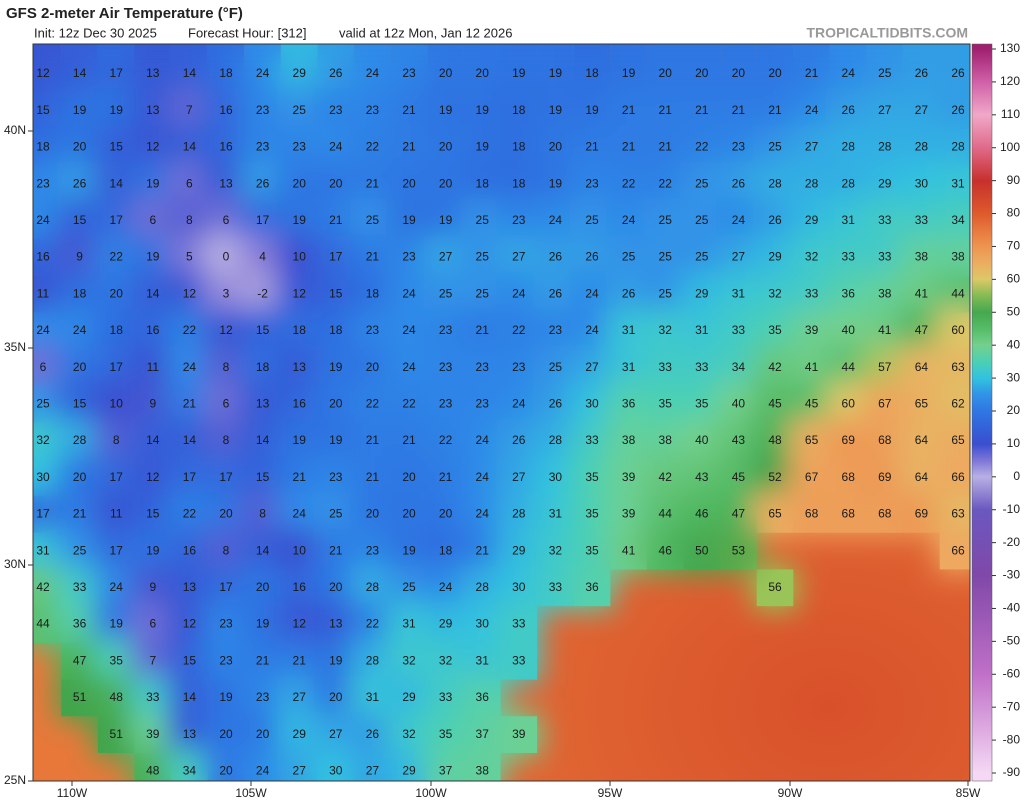 Image resolution: width=1024 pixels, height=801 pixels. What do you see at coordinates (775, 514) in the screenshot?
I see `temperature-value: 65` at bounding box center [775, 514].